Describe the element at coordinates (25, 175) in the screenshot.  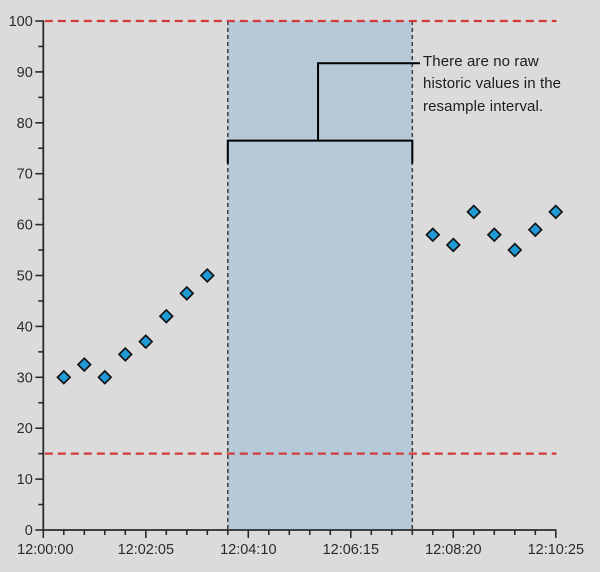
I see `y-tick-label: 70` at that location.